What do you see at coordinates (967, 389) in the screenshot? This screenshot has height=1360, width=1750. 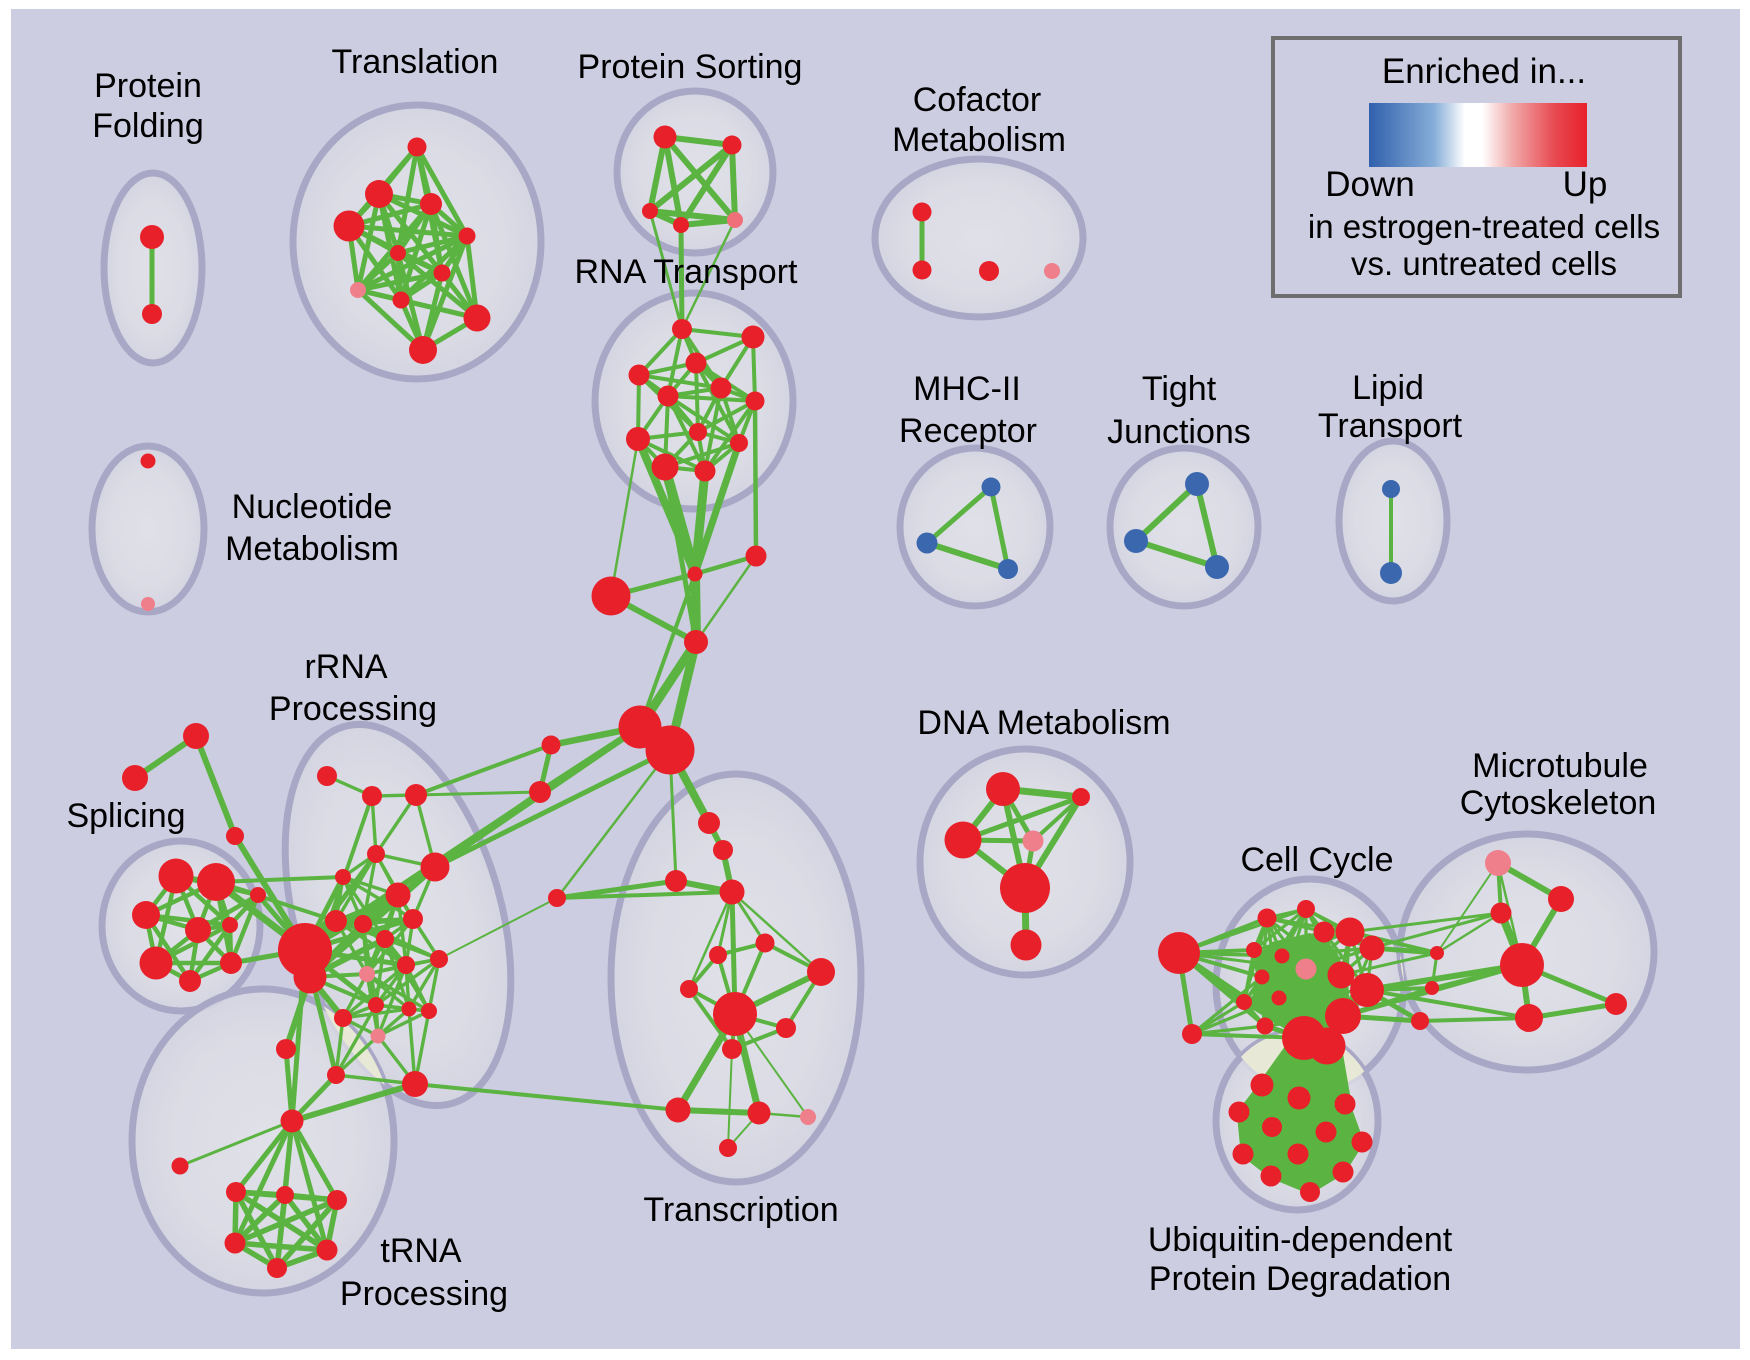 I see `svg-text: MHC-II` at bounding box center [967, 389].